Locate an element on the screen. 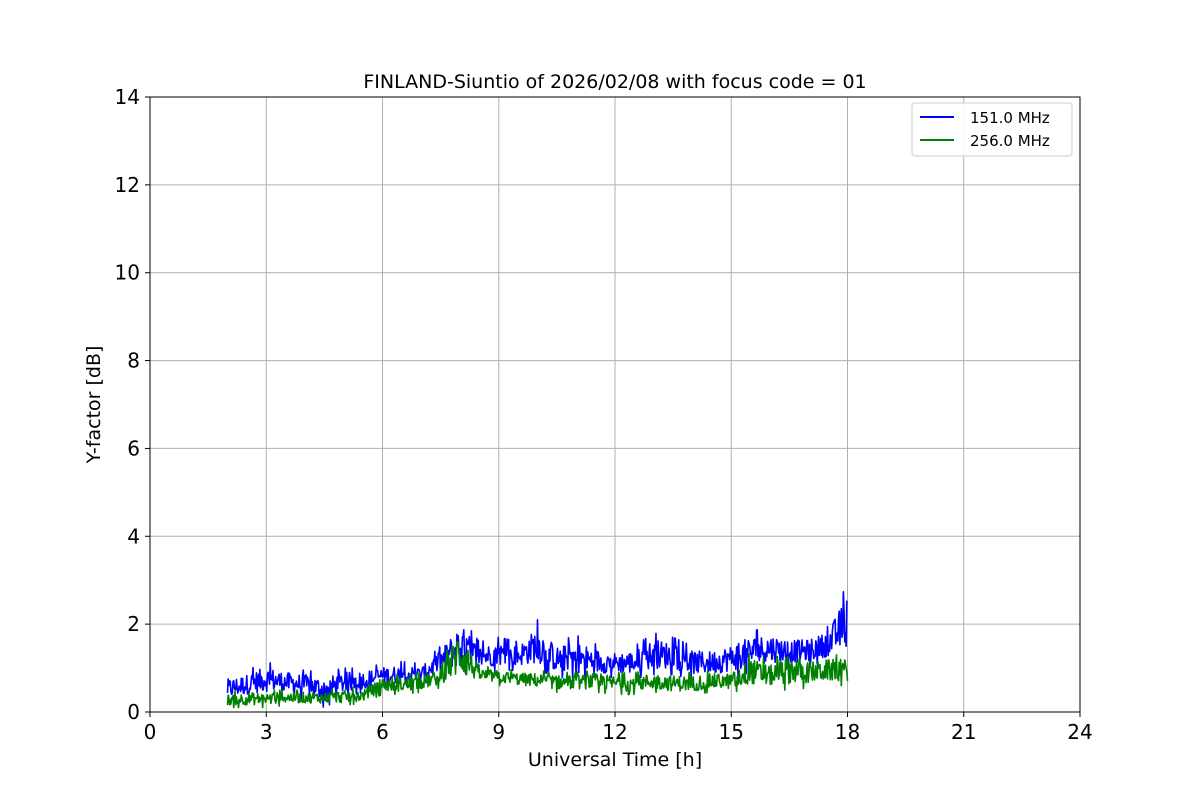 The image size is (1200, 800). legend: 151.0 MHz 256.0 MHz is located at coordinates (992, 129).